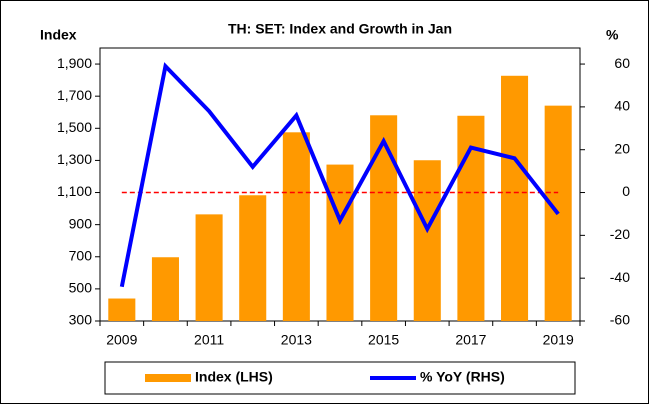 This screenshot has width=649, height=404. What do you see at coordinates (74, 191) in the screenshot?
I see `y-tick-label: 1,100` at bounding box center [74, 191].